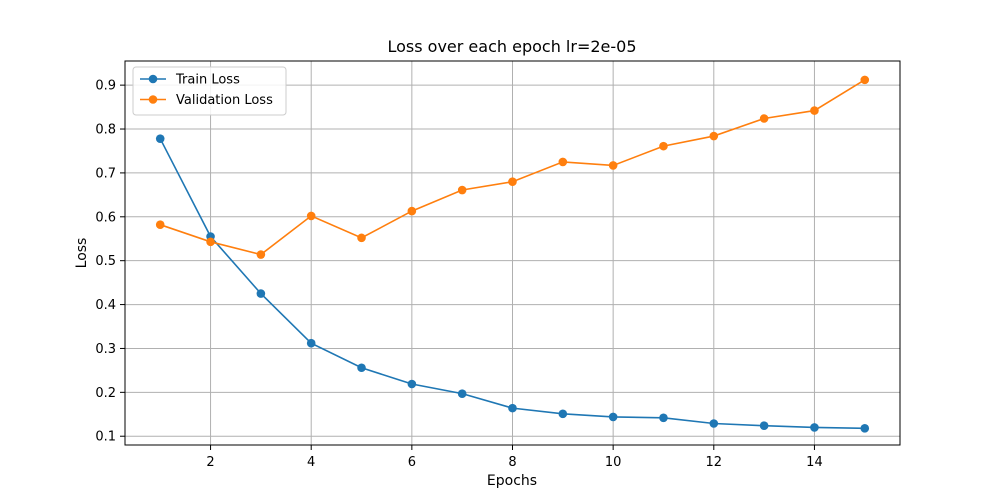 Image resolution: width=1000 pixels, height=500 pixels. Describe the element at coordinates (105, 305) in the screenshot. I see `y-tick-label: 0.4` at that location.